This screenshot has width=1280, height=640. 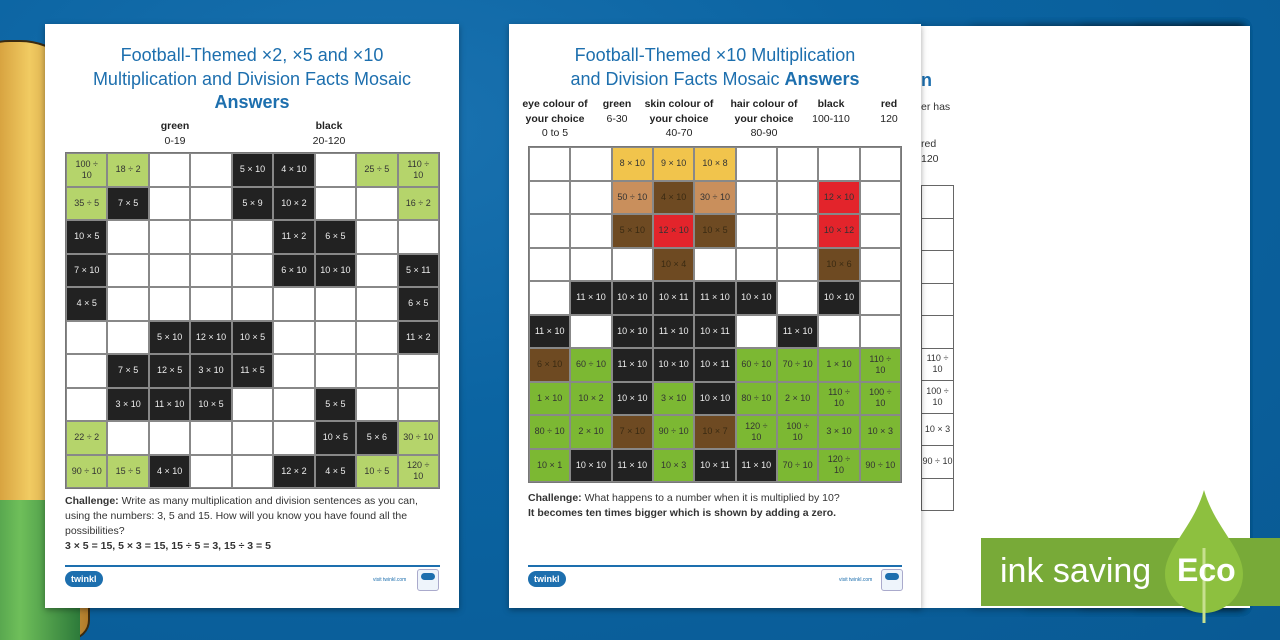 What do you see at coordinates (555, 119) in the screenshot?
I see `legend-item: eye colour of your choice 0 to 5` at bounding box center [555, 119].